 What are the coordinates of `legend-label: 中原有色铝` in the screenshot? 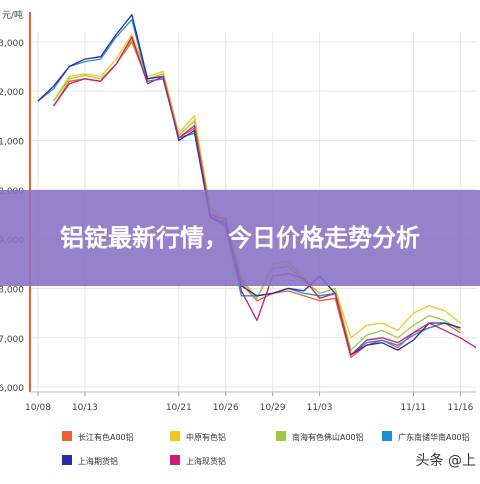 It's located at (206, 437).